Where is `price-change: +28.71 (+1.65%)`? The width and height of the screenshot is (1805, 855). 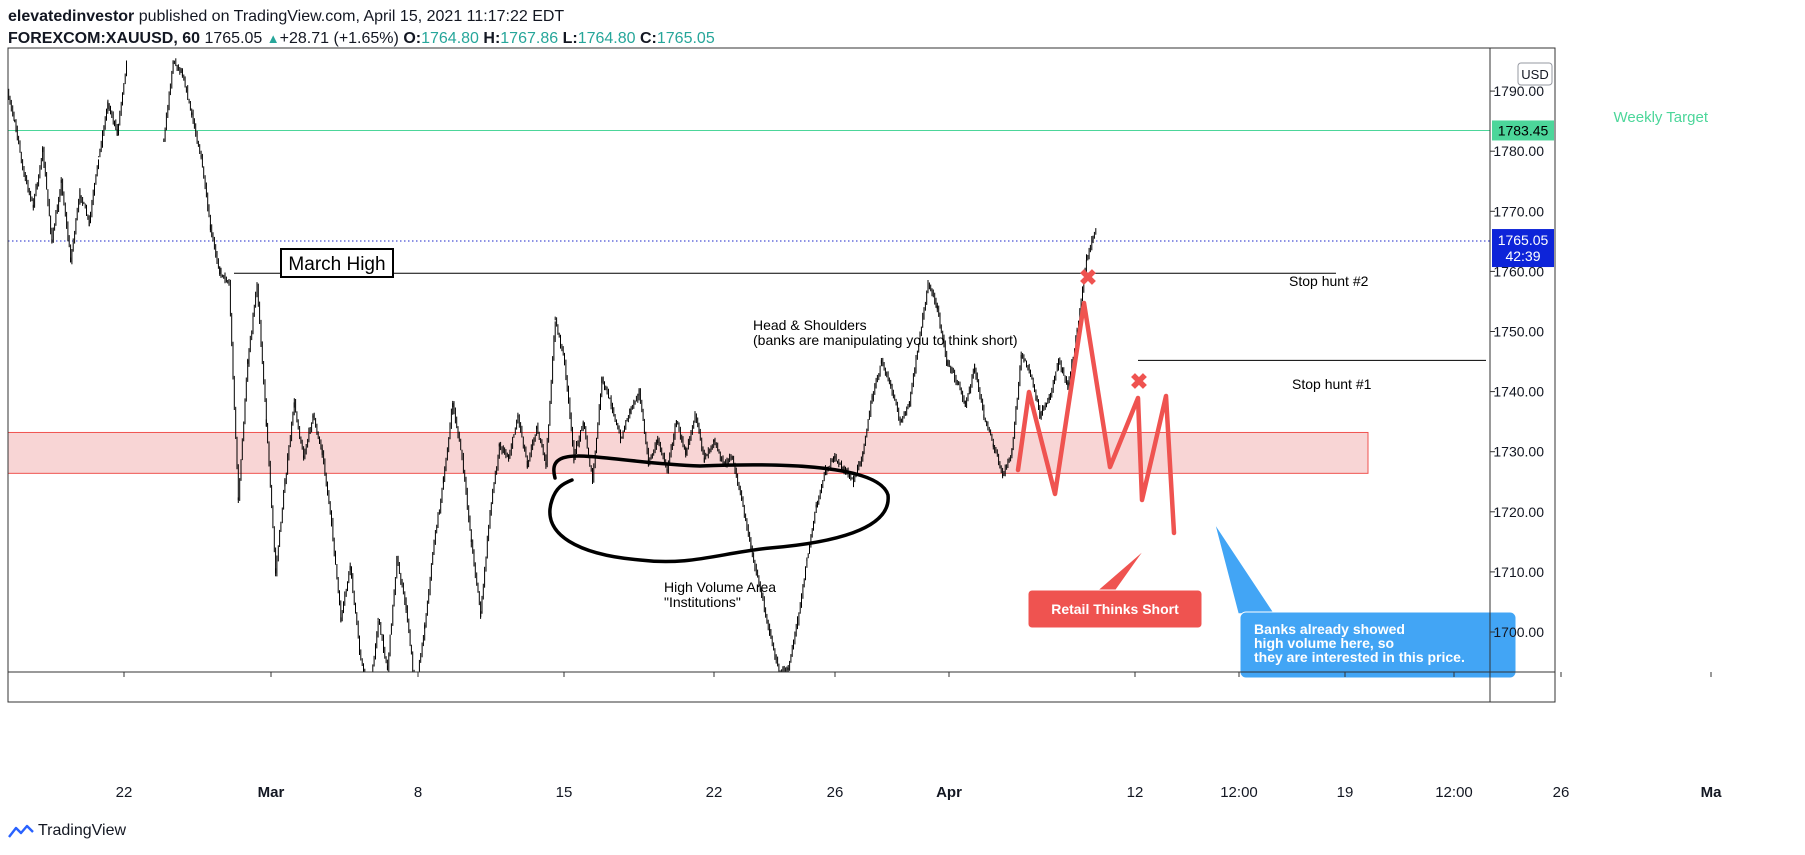
price-change: +28.71 (+1.65%) is located at coordinates (339, 38).